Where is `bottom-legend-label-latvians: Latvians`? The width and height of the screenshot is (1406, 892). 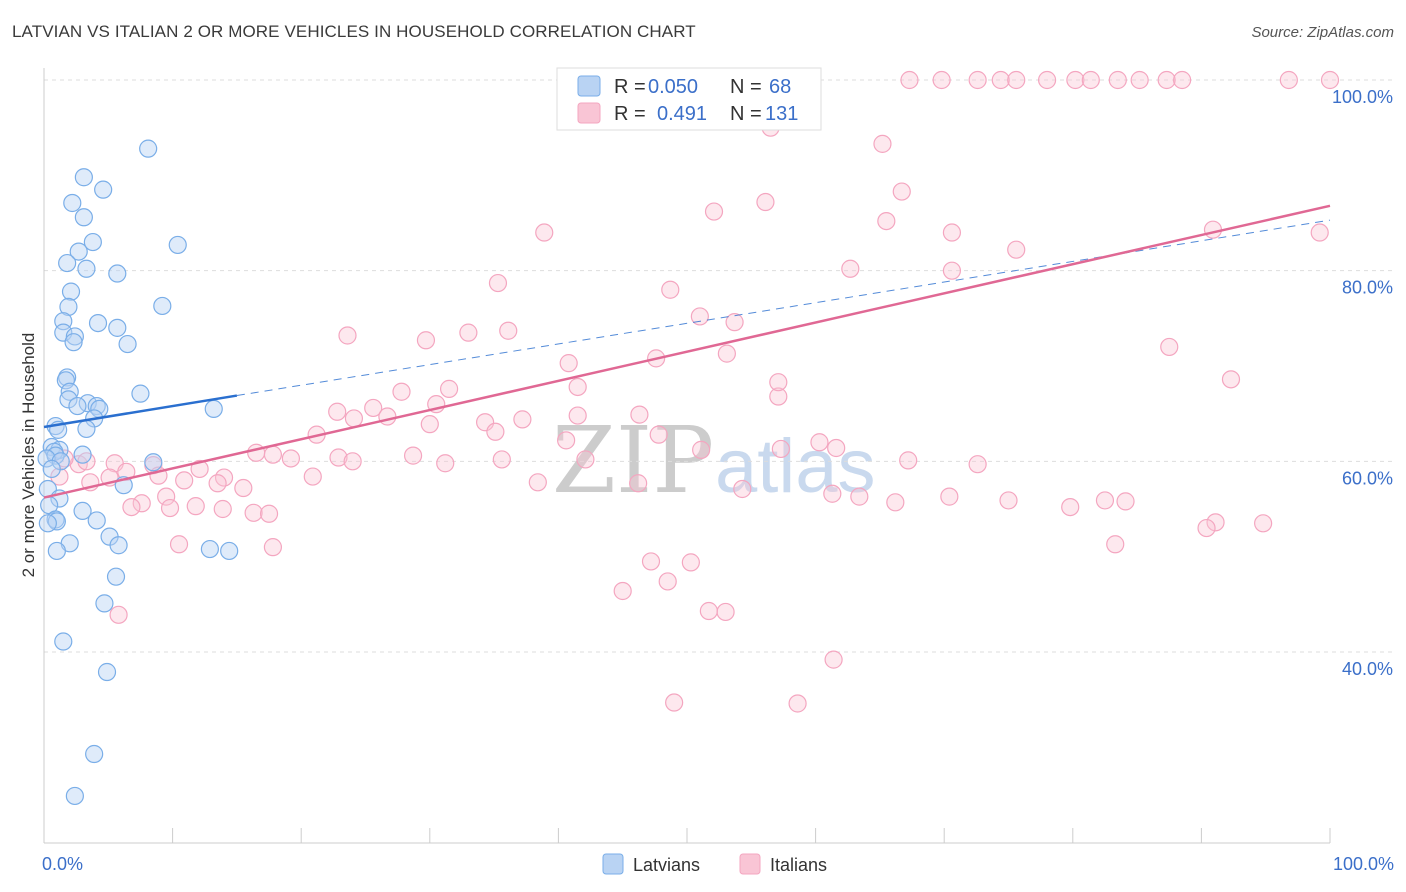 bottom-legend-label-latvians: Latvians is located at coordinates (666, 865).